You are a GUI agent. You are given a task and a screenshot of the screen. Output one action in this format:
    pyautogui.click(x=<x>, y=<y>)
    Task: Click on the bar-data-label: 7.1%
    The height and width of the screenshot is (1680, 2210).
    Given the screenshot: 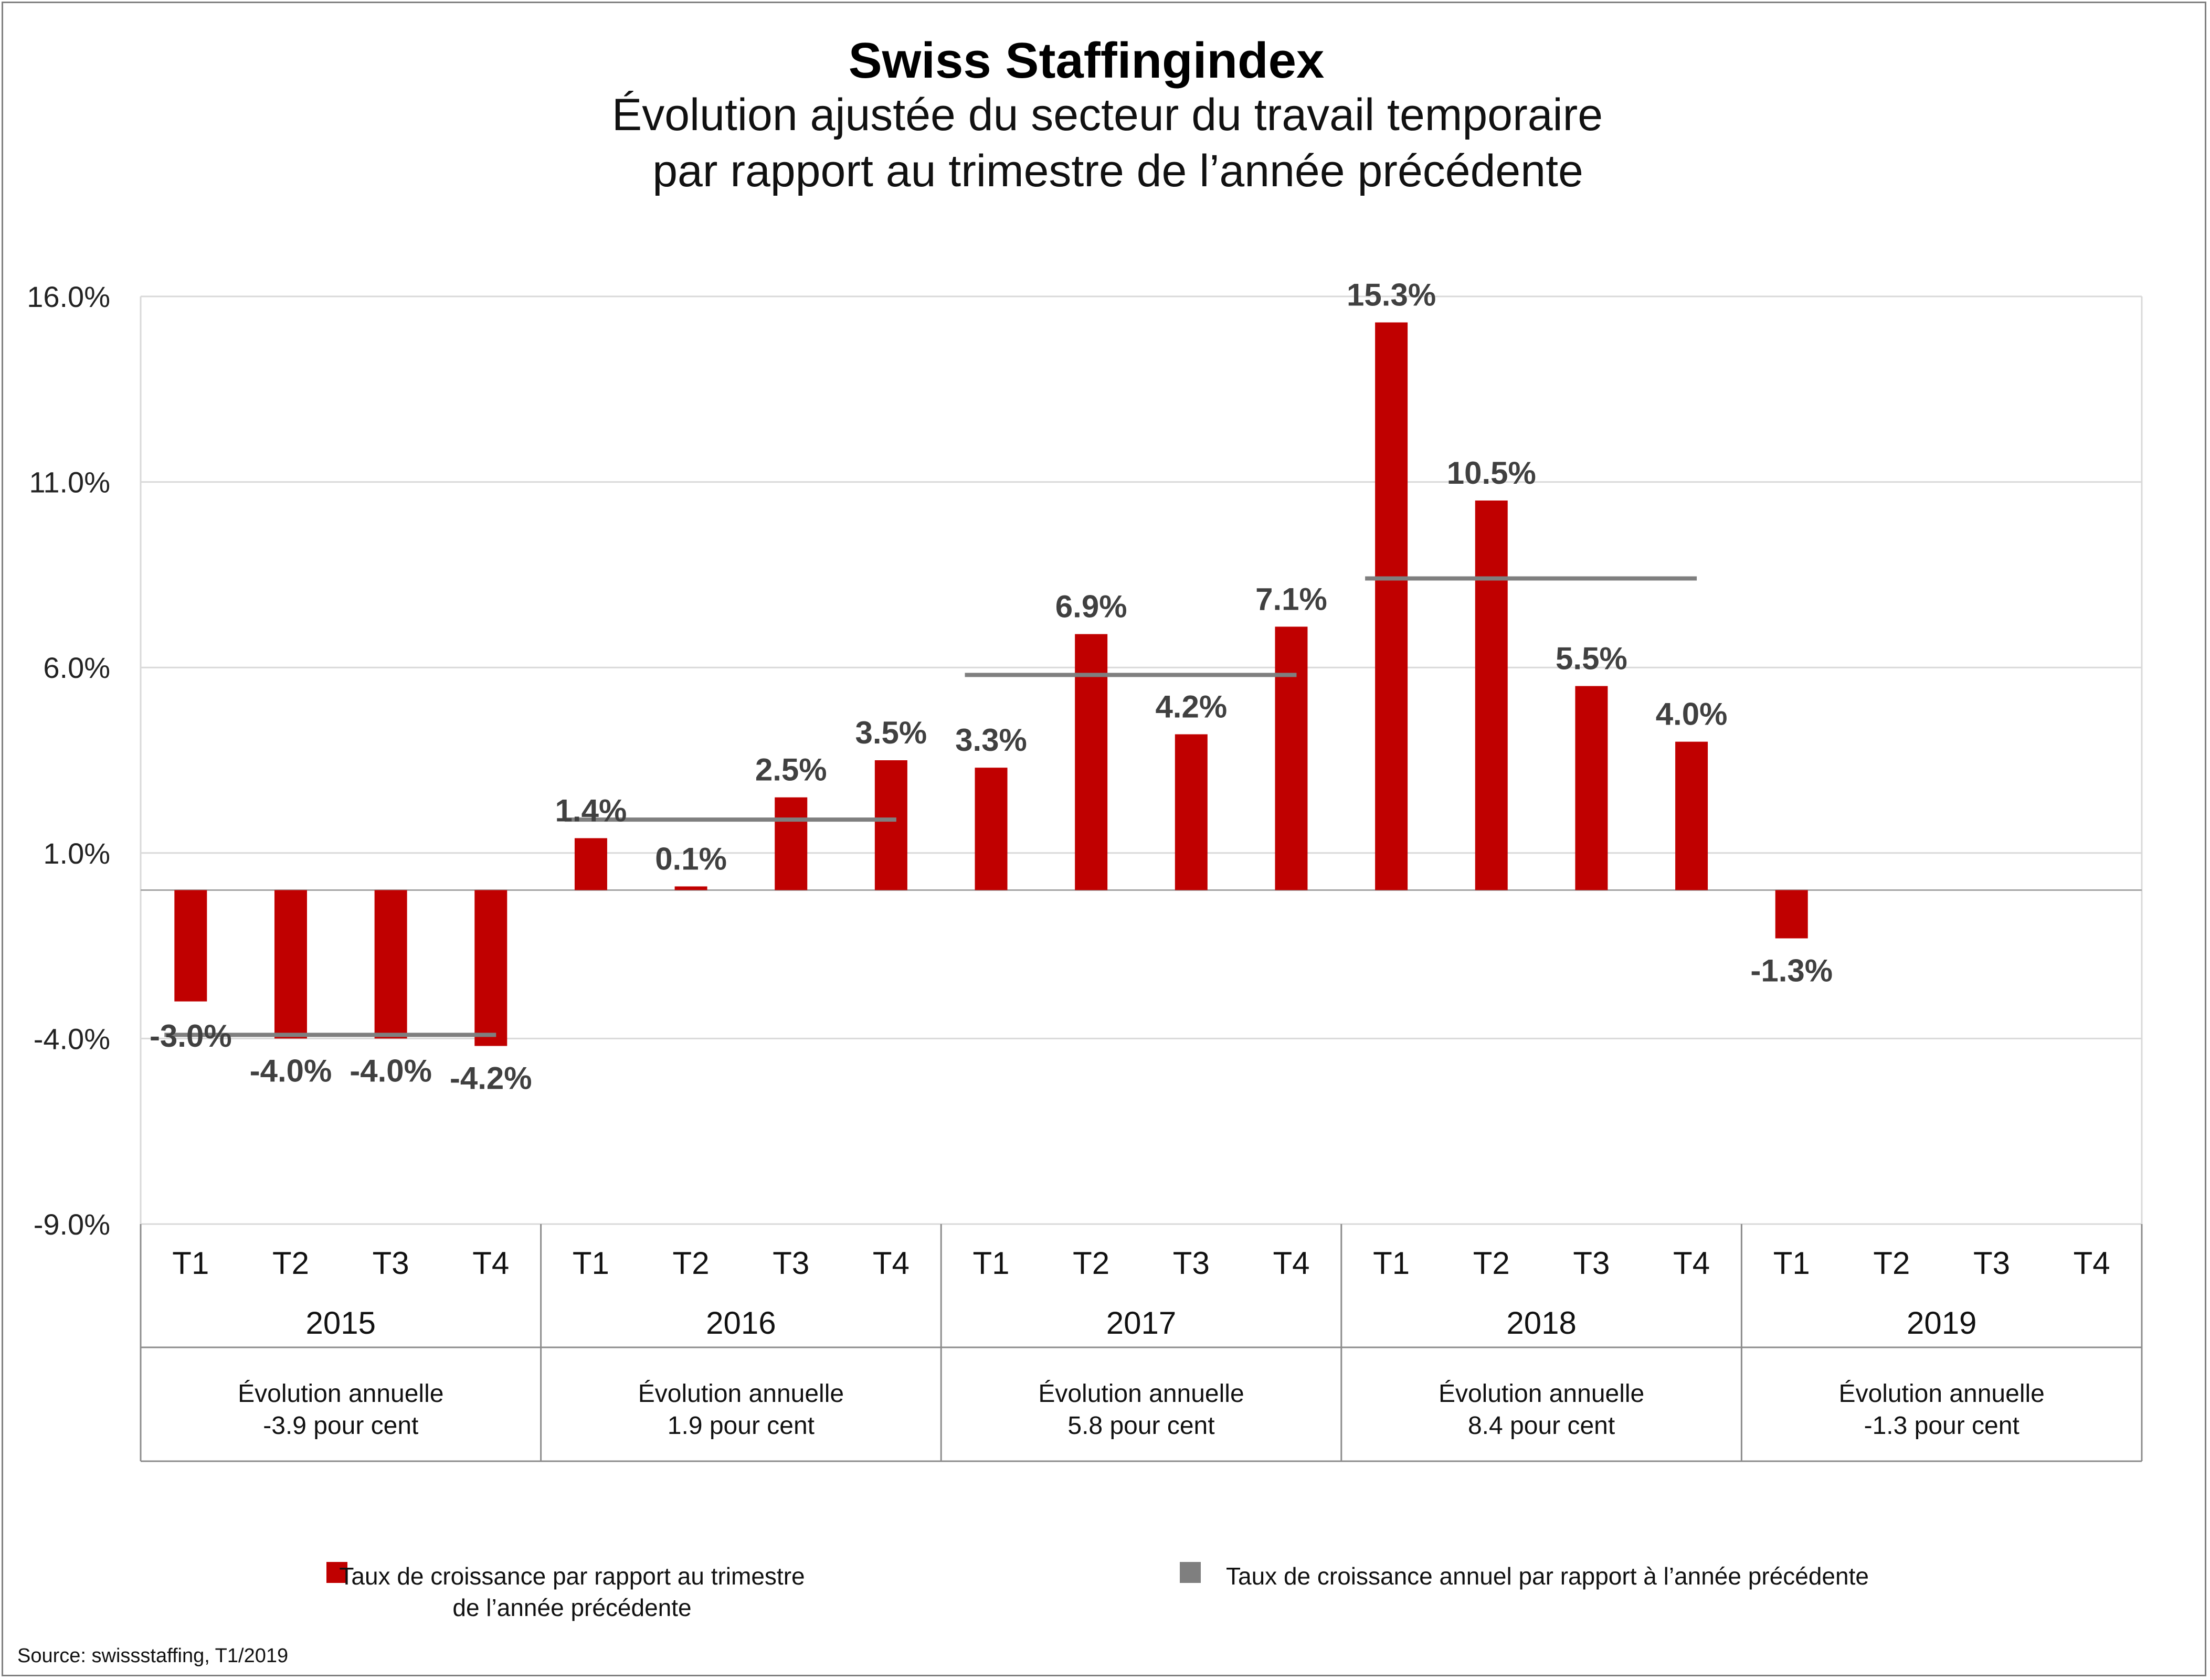 What is the action you would take?
    pyautogui.click(x=1291, y=598)
    